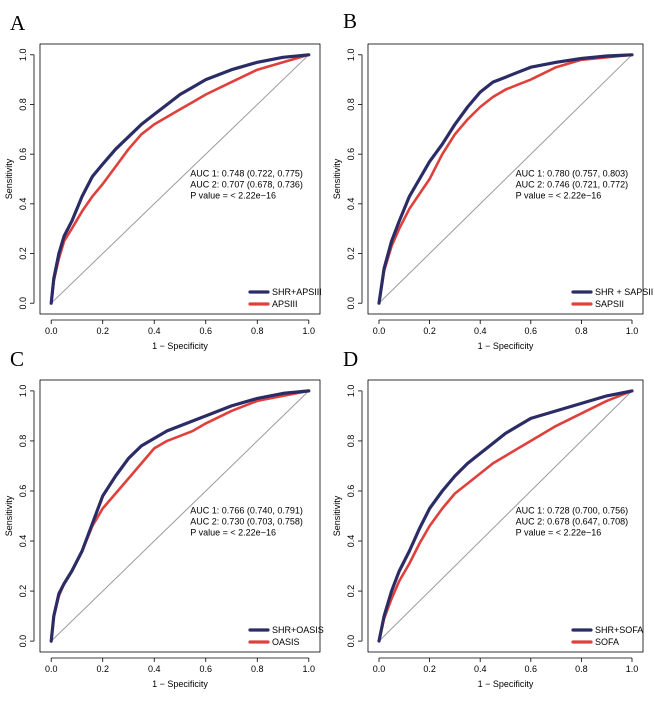  I want to click on auc2-text: AUC 2: 0.678 (0.647, 0.708), so click(572, 521).